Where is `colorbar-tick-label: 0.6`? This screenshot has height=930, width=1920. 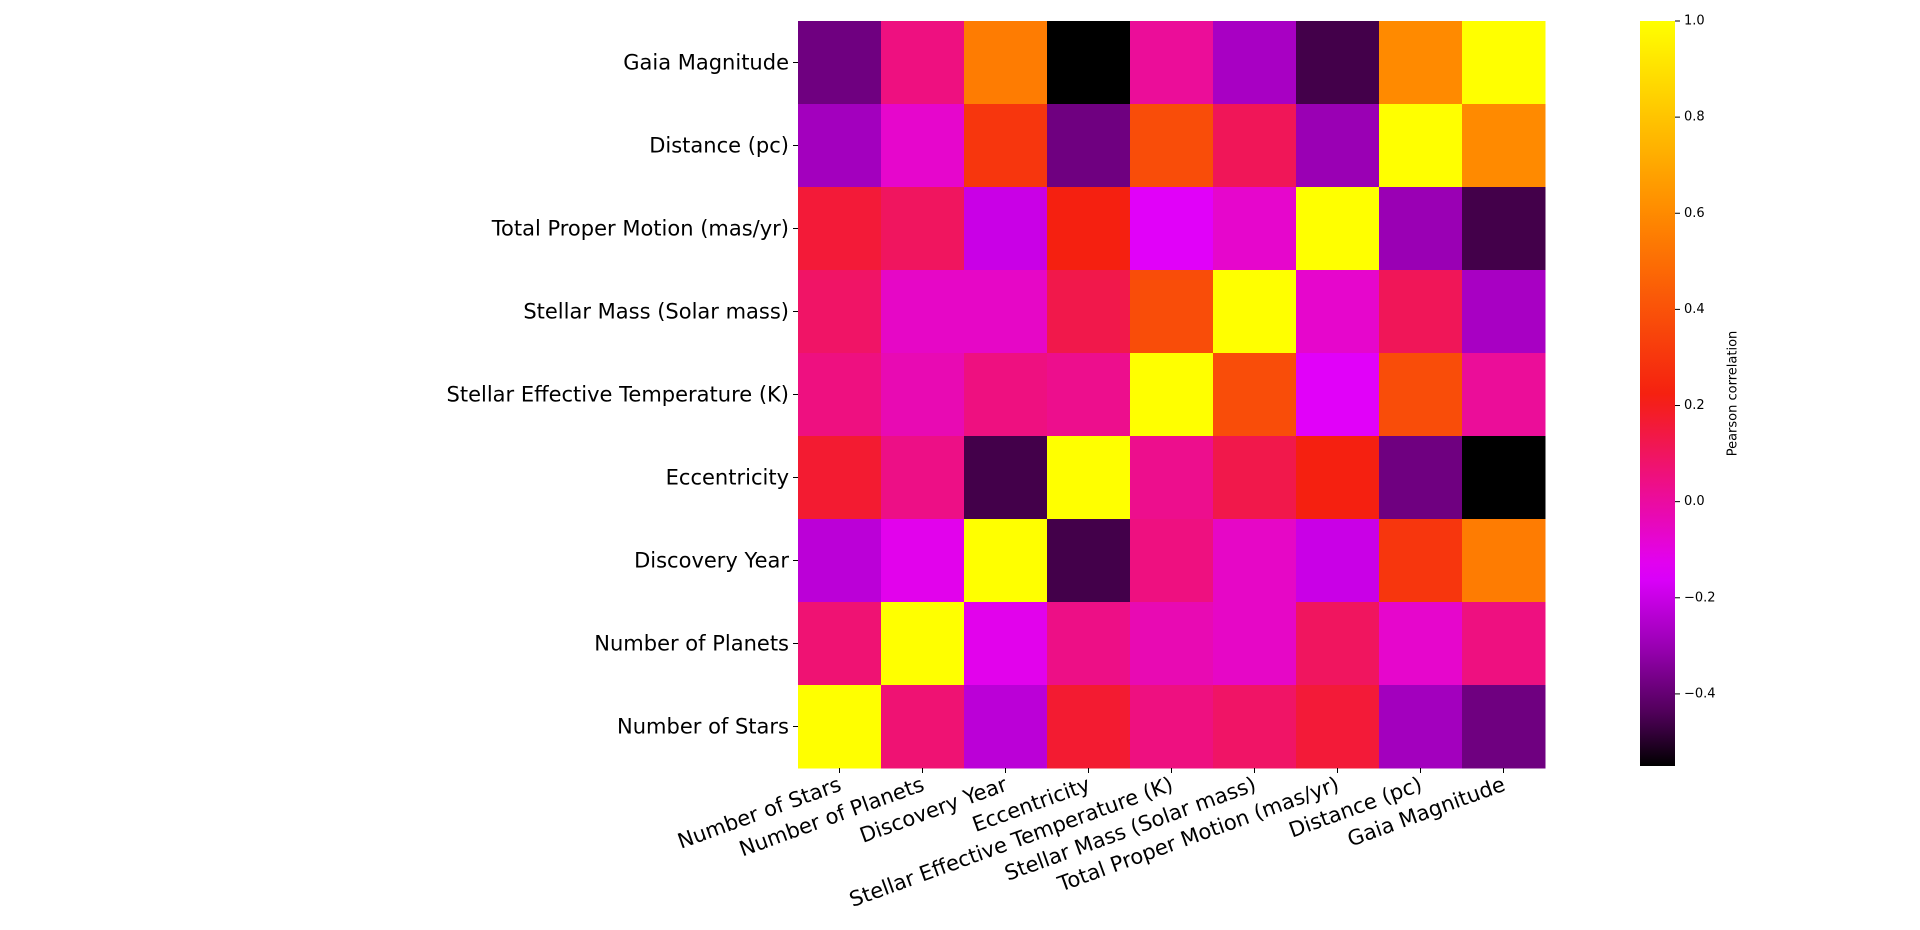
colorbar-tick-label: 0.6 is located at coordinates (1694, 213).